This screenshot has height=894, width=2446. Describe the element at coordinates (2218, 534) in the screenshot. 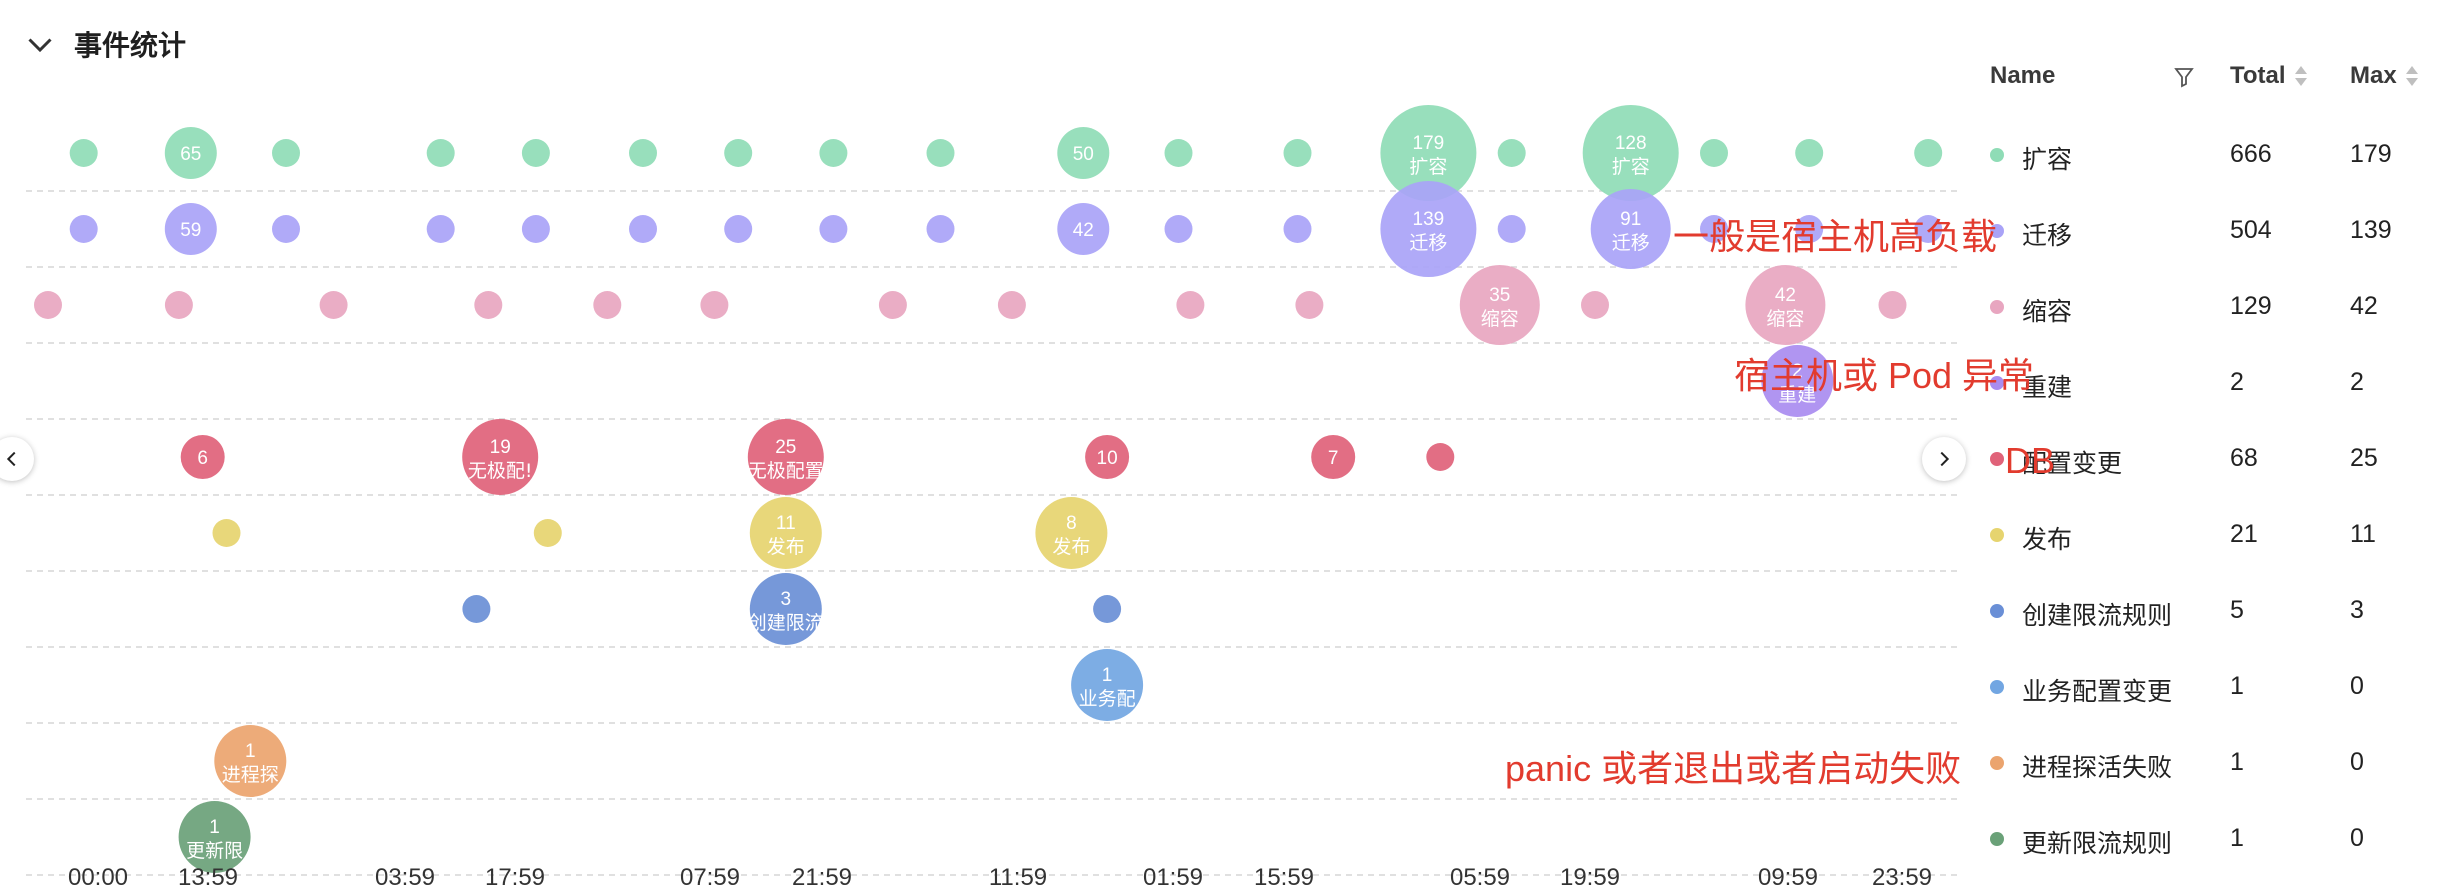

I see `legend-row: 发布 21 11` at that location.